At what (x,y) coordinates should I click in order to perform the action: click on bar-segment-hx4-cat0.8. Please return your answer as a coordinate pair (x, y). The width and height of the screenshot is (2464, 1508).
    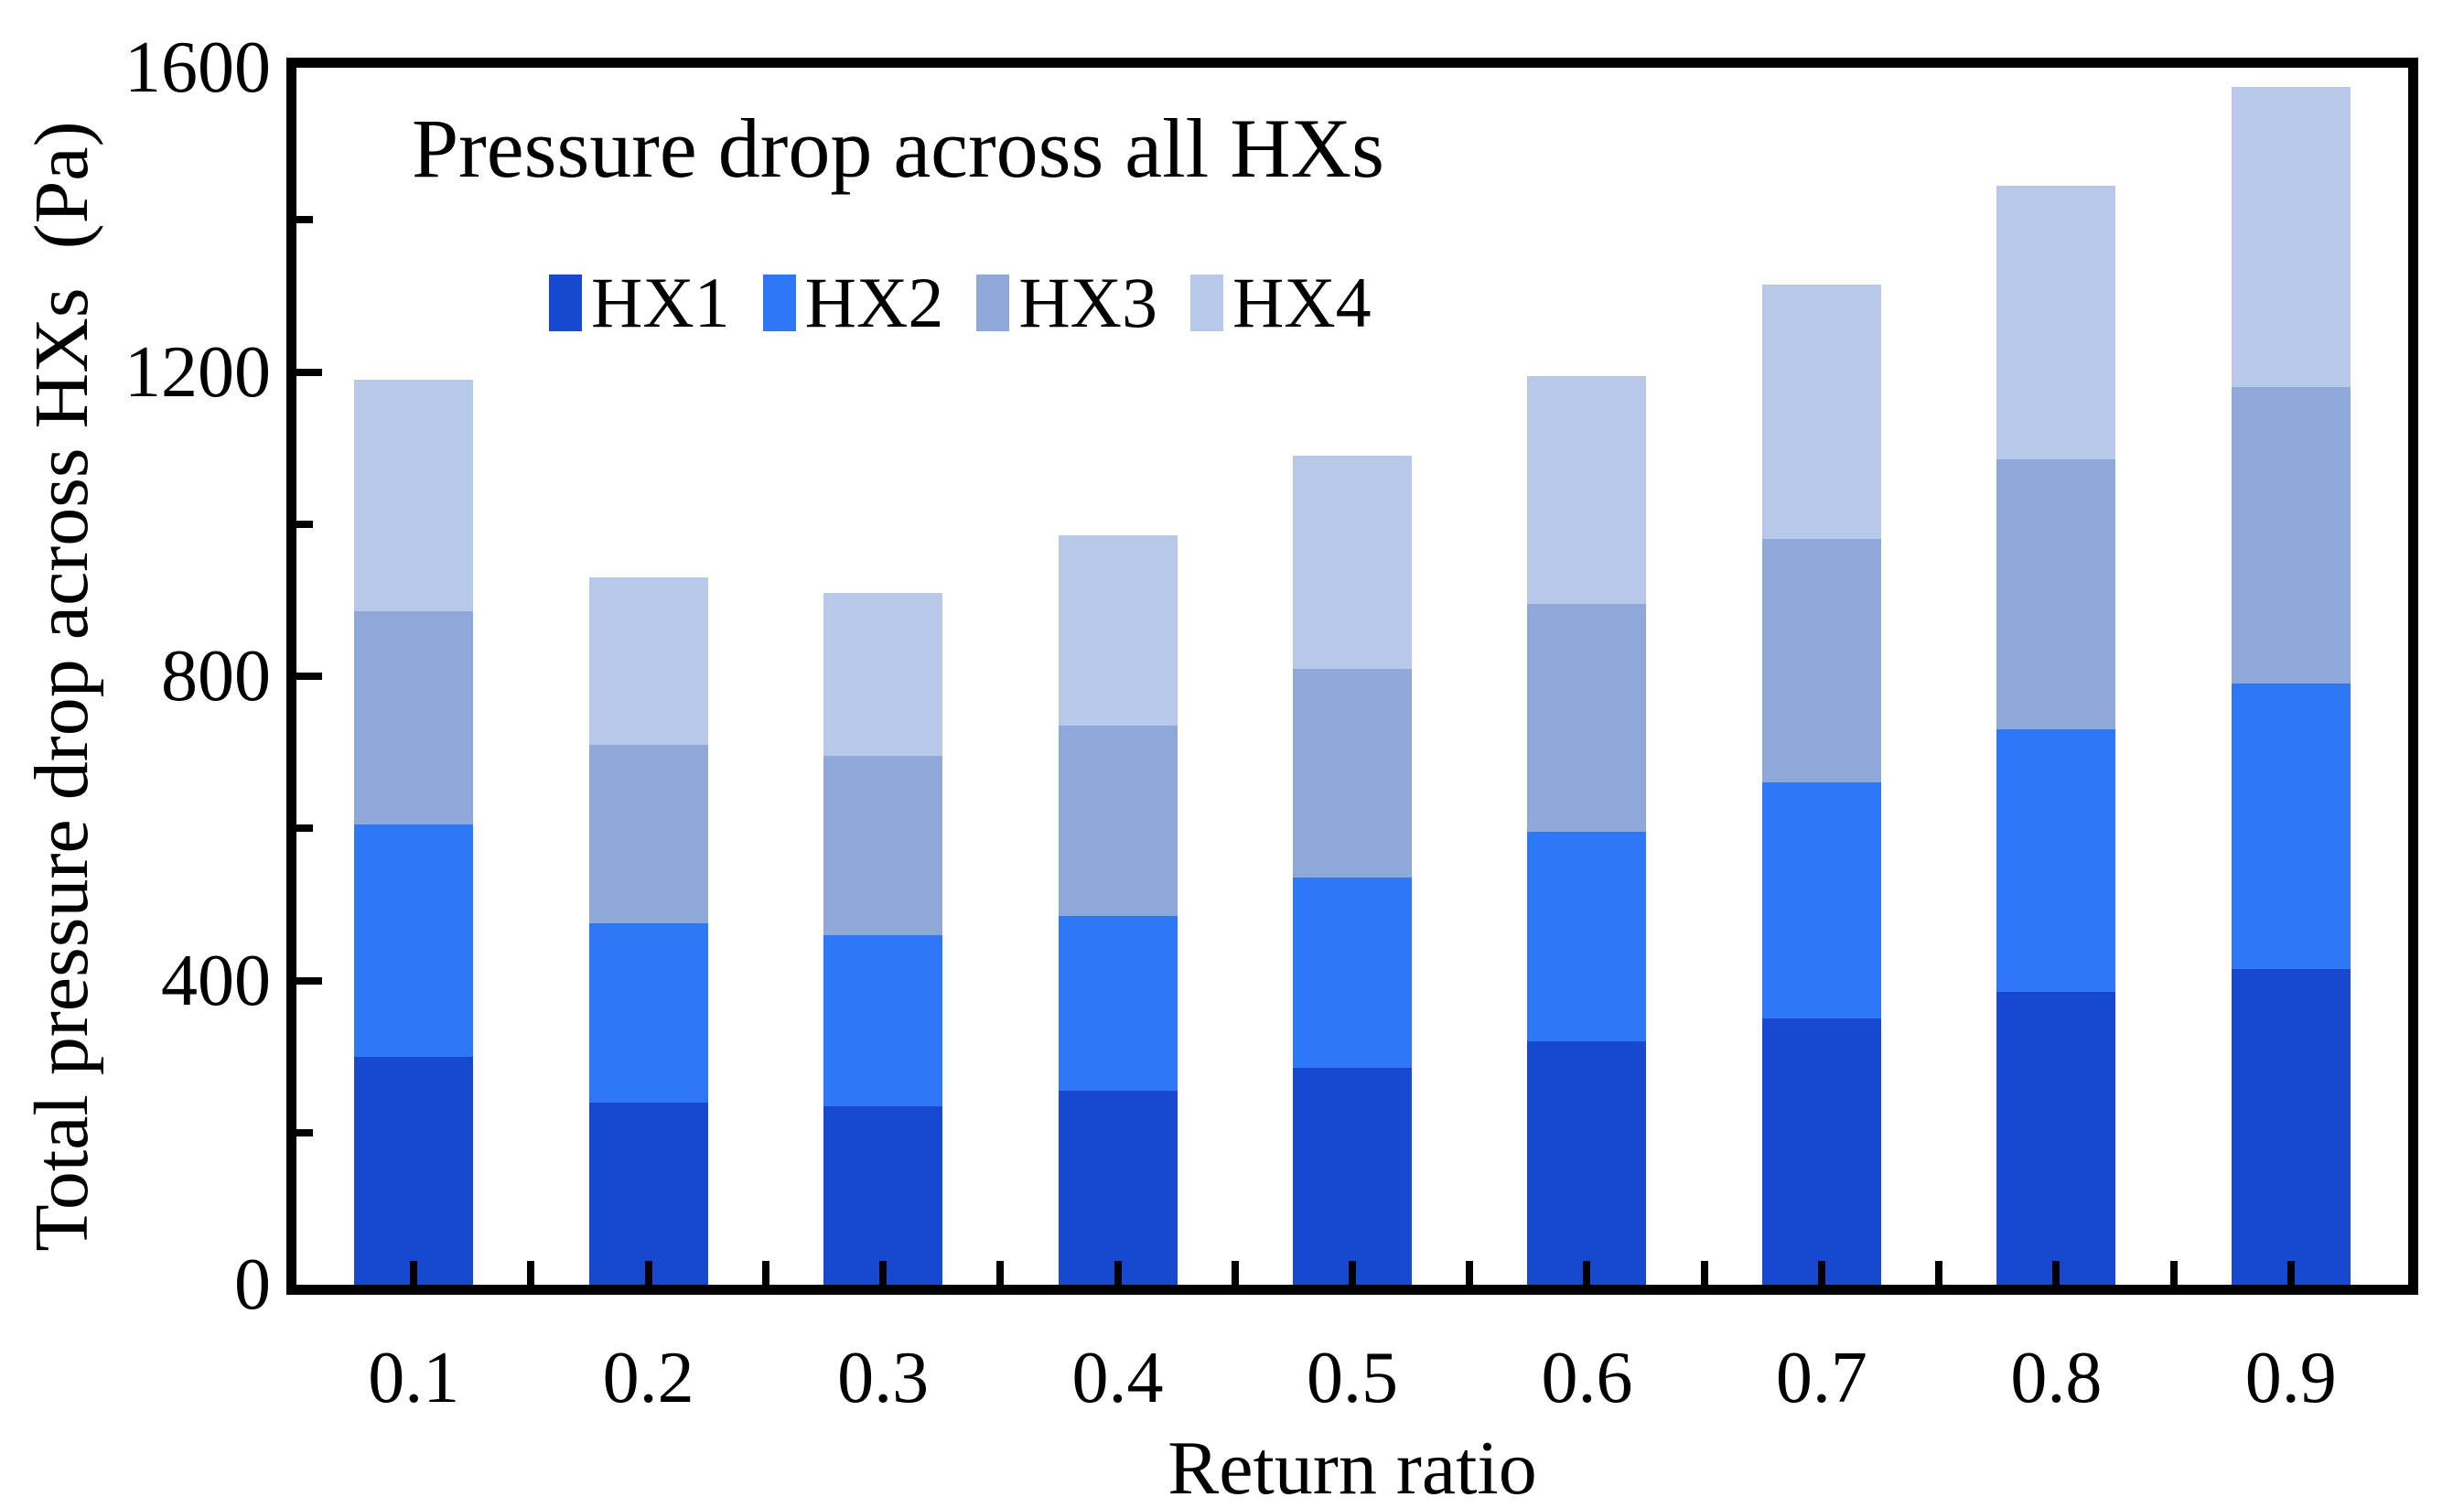
    Looking at the image, I should click on (2056, 322).